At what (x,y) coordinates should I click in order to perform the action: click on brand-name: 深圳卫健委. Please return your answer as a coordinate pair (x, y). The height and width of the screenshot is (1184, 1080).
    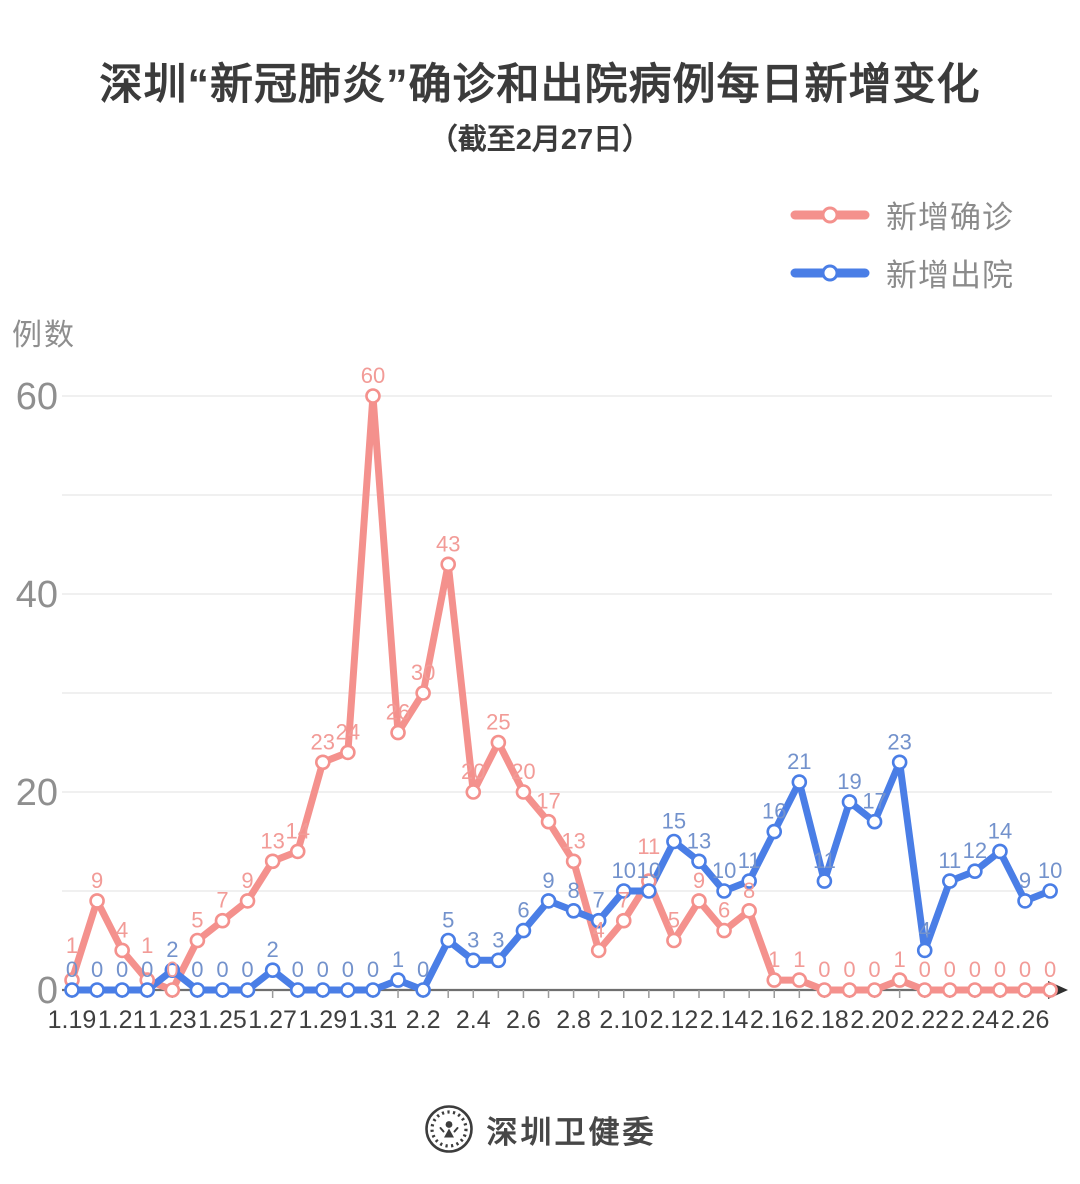
    Looking at the image, I should click on (571, 1132).